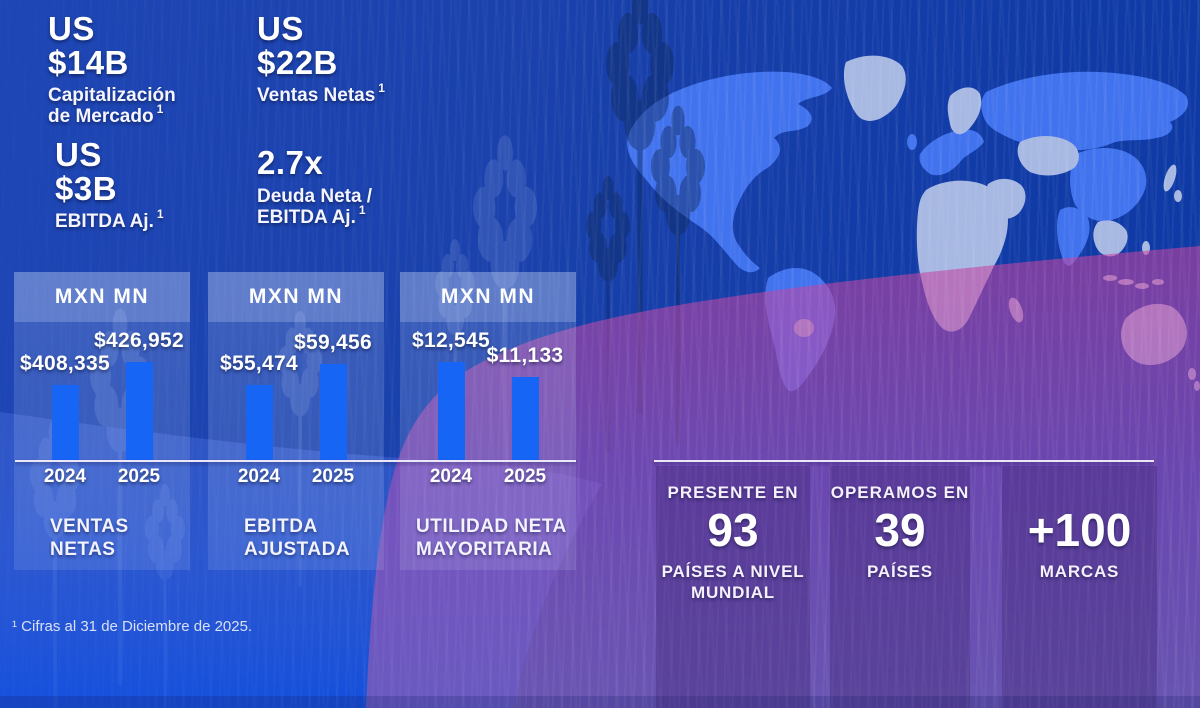 The image size is (1200, 708). What do you see at coordinates (525, 355) in the screenshot?
I see `bar-value-label: $11,133` at bounding box center [525, 355].